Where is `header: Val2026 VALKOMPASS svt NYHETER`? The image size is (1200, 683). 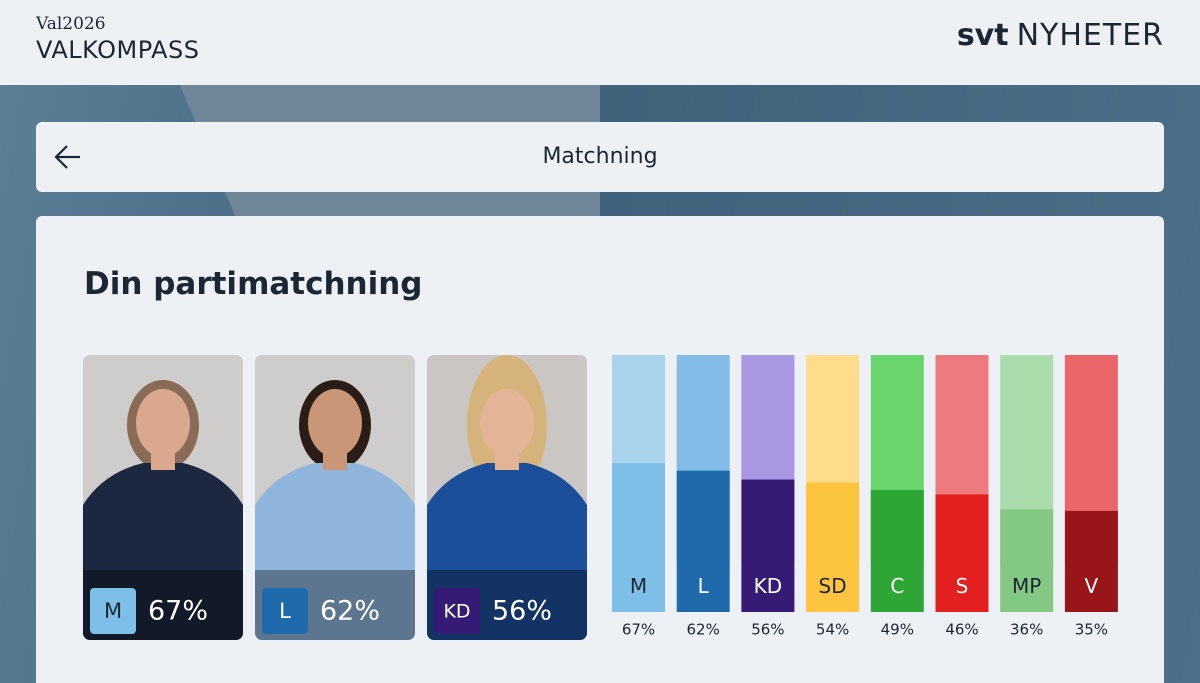
header: Val2026 VALKOMPASS svt NYHETER is located at coordinates (600, 42).